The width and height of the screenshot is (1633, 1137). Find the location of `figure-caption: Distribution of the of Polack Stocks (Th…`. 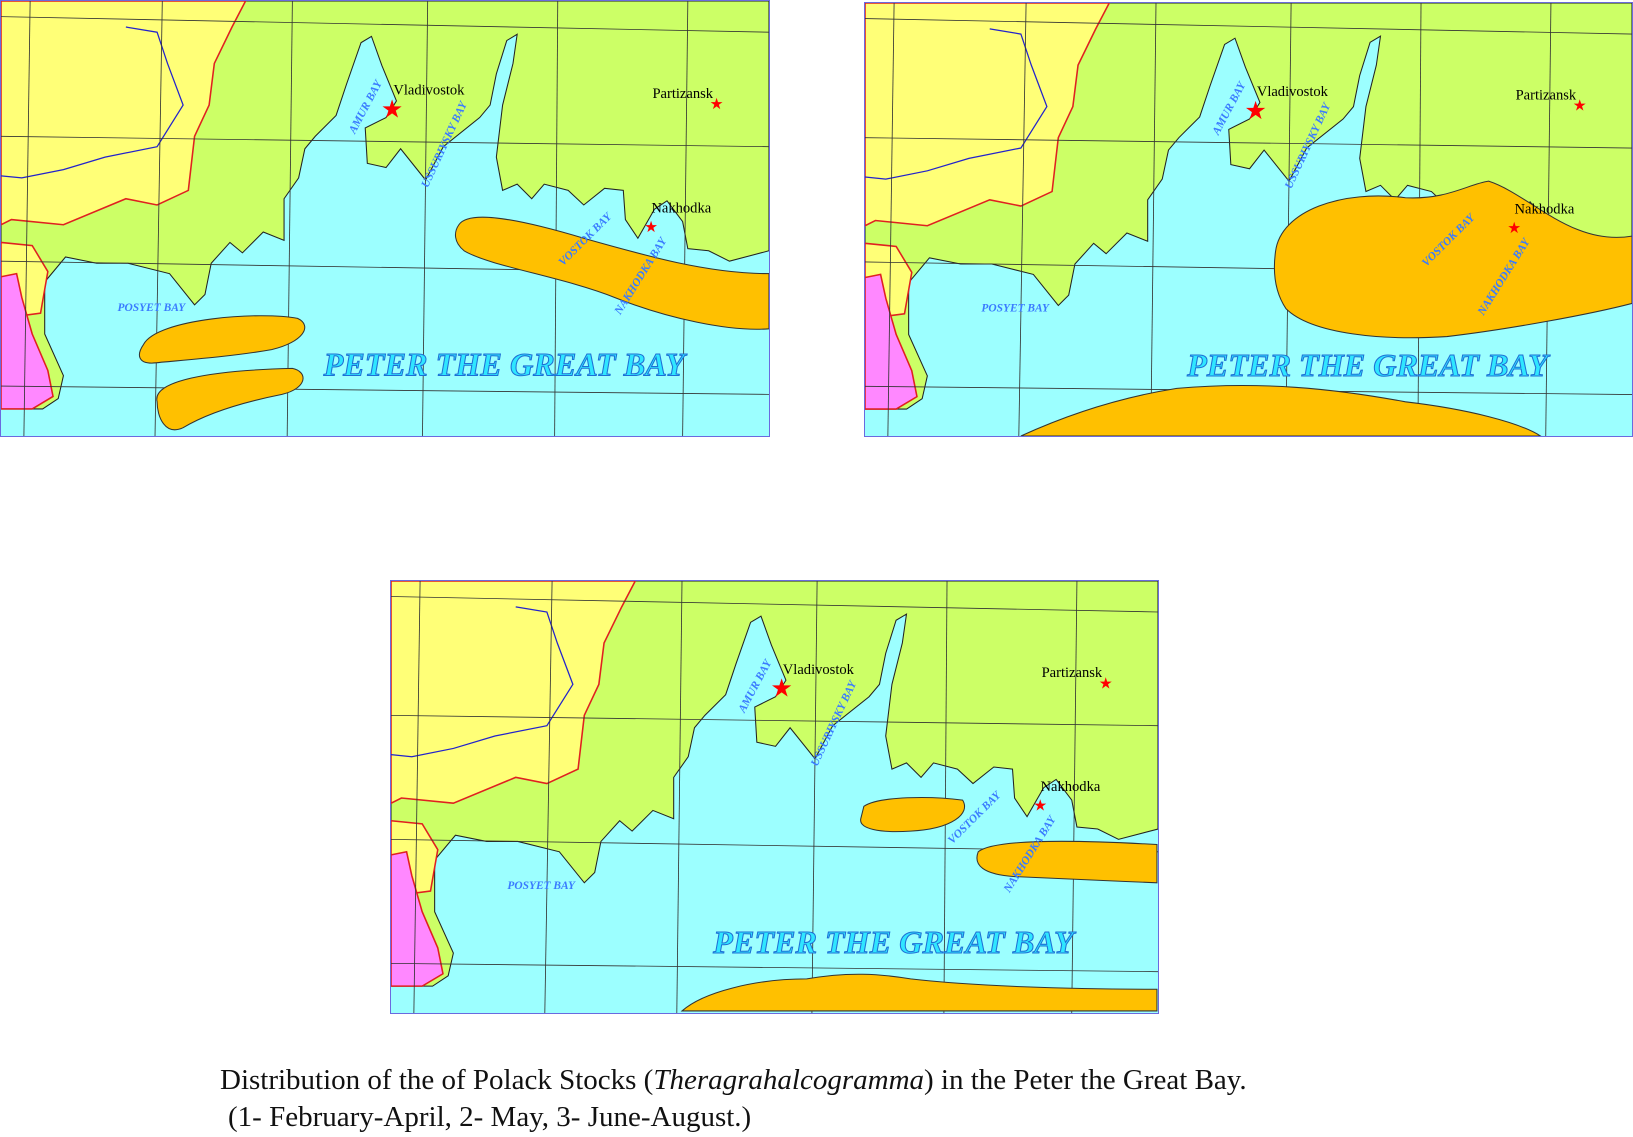

figure-caption: Distribution of the of Polack Stocks (Th… is located at coordinates (733, 1080).